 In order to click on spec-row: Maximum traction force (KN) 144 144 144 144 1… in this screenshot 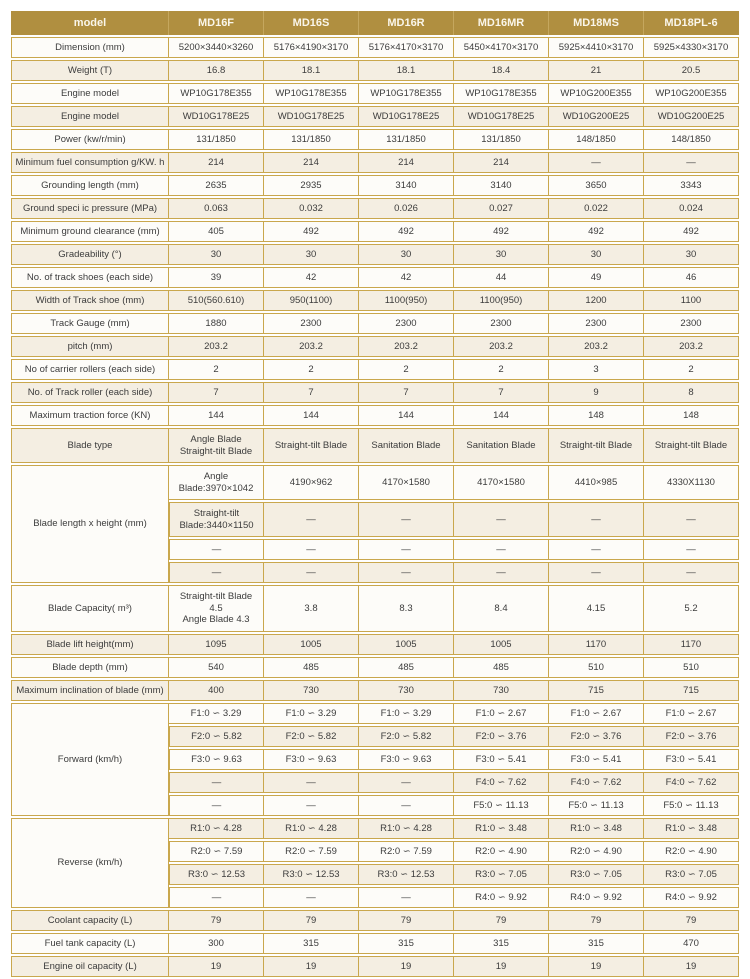, I will do `click(375, 415)`.